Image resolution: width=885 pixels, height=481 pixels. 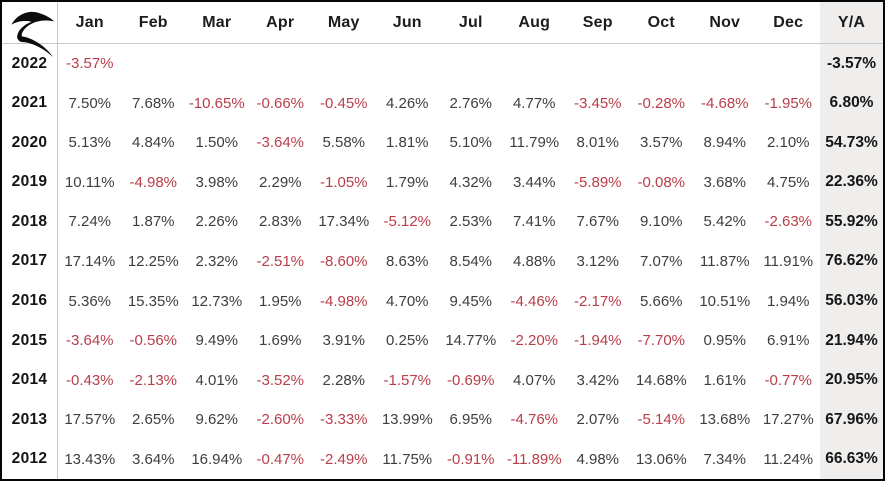 I want to click on month-return-value: -1.57%, so click(x=407, y=380).